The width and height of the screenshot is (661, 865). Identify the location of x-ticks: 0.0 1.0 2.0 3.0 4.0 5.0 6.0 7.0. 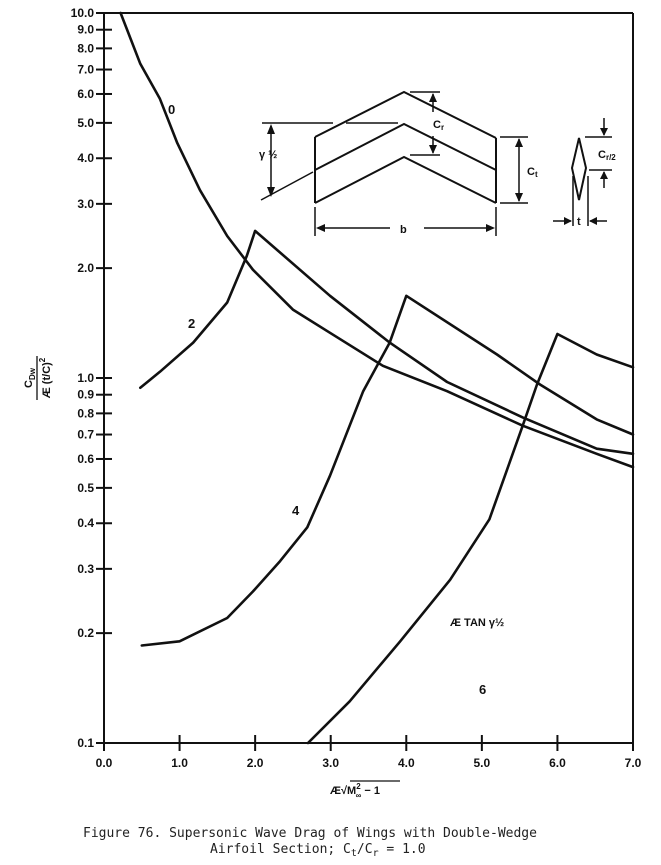
(369, 752).